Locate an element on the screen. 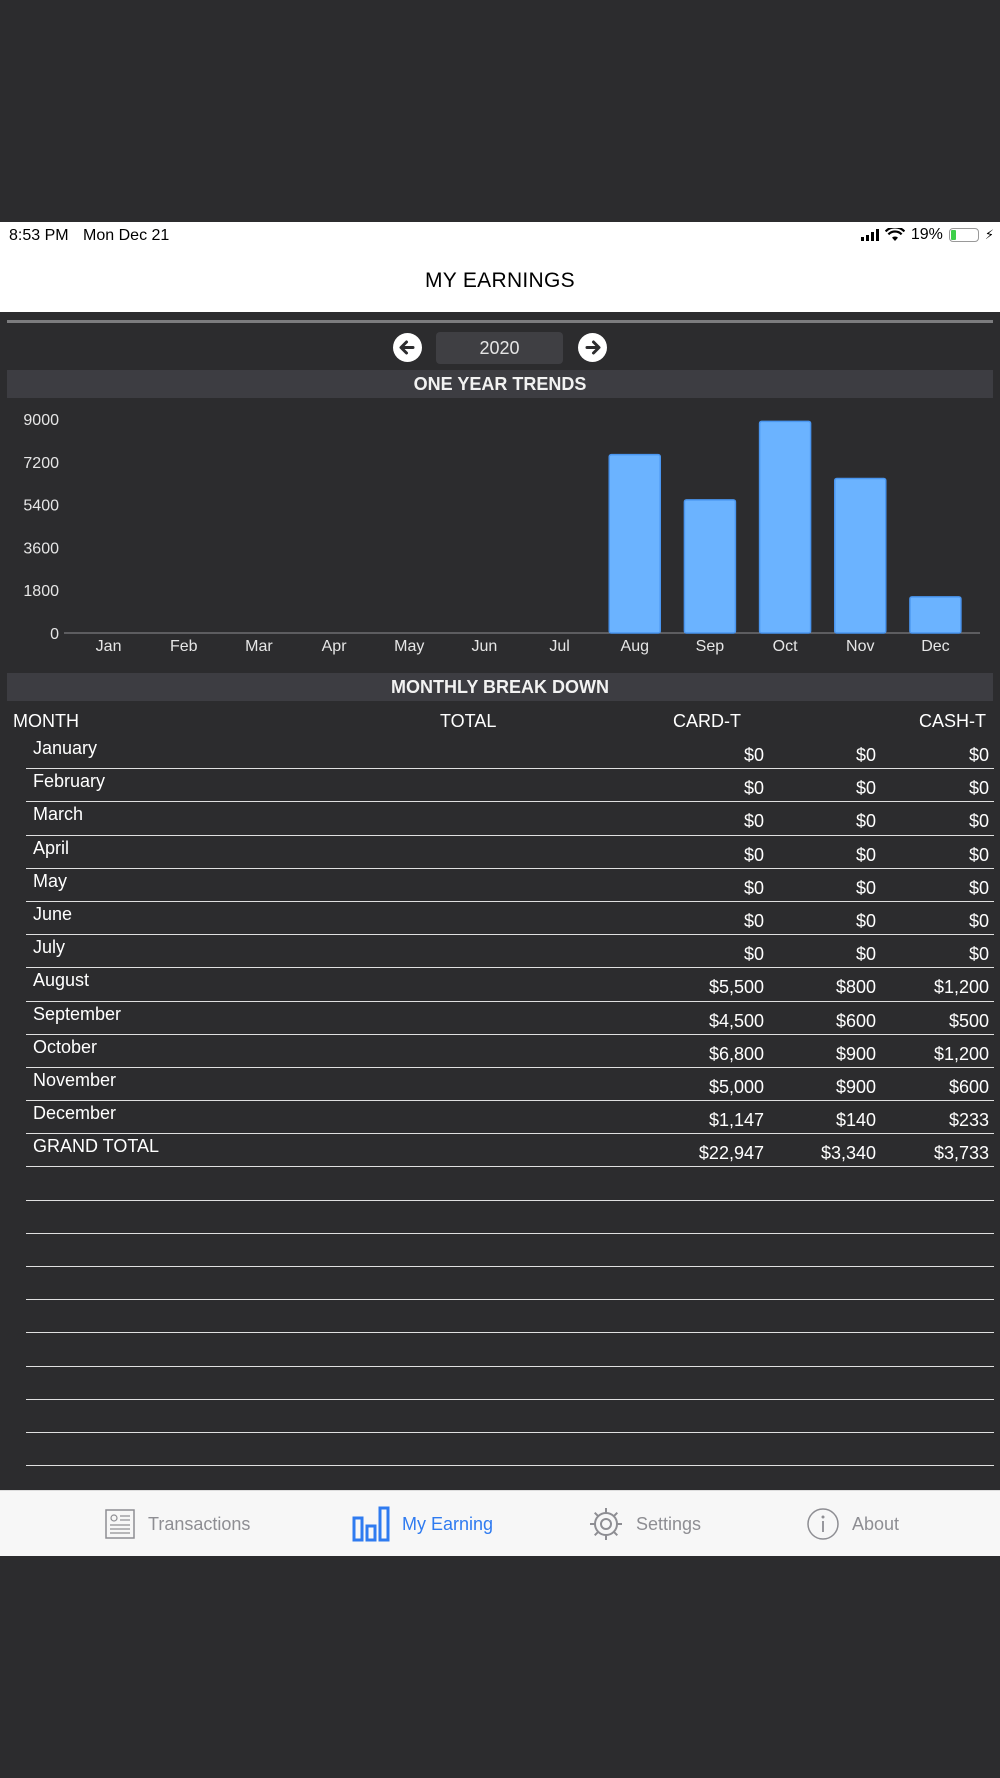 The image size is (1000, 1778). row-month: November is located at coordinates (75, 1079).